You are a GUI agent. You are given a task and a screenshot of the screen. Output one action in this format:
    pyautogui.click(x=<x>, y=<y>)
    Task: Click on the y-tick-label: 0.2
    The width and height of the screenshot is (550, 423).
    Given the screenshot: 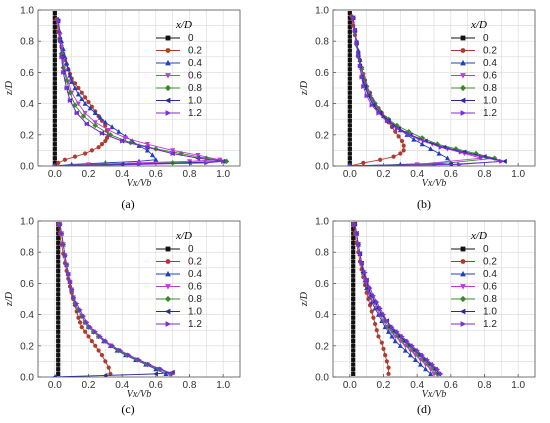 What is the action you would take?
    pyautogui.click(x=322, y=346)
    